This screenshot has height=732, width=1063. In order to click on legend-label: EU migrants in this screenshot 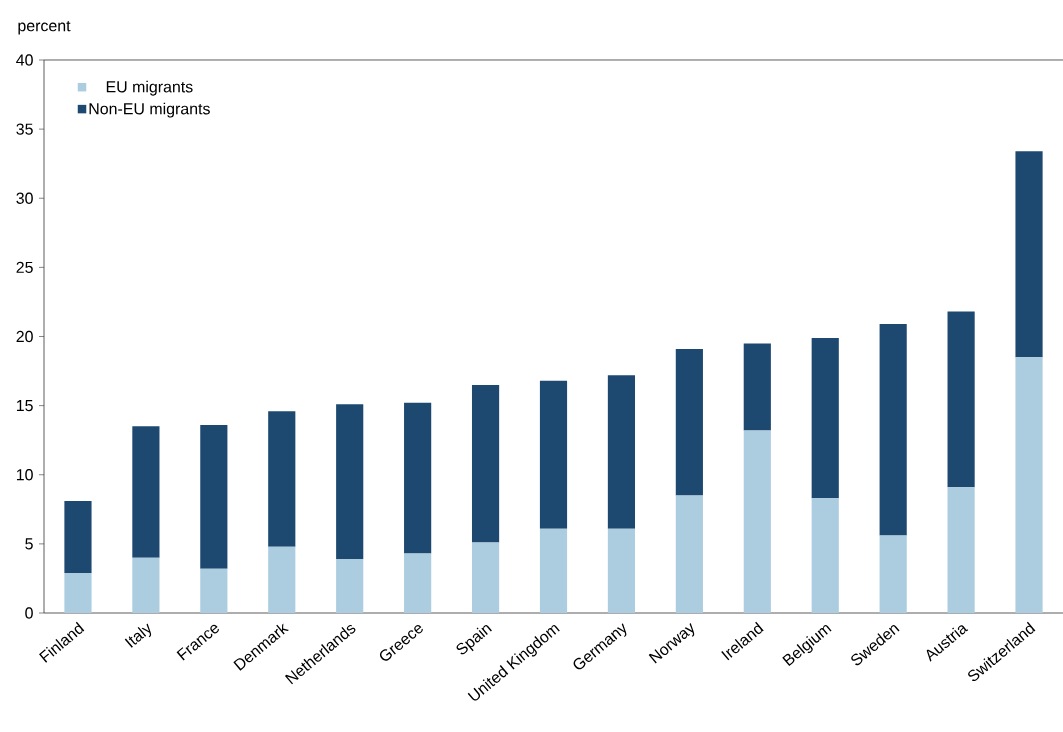, I will do `click(149, 88)`.